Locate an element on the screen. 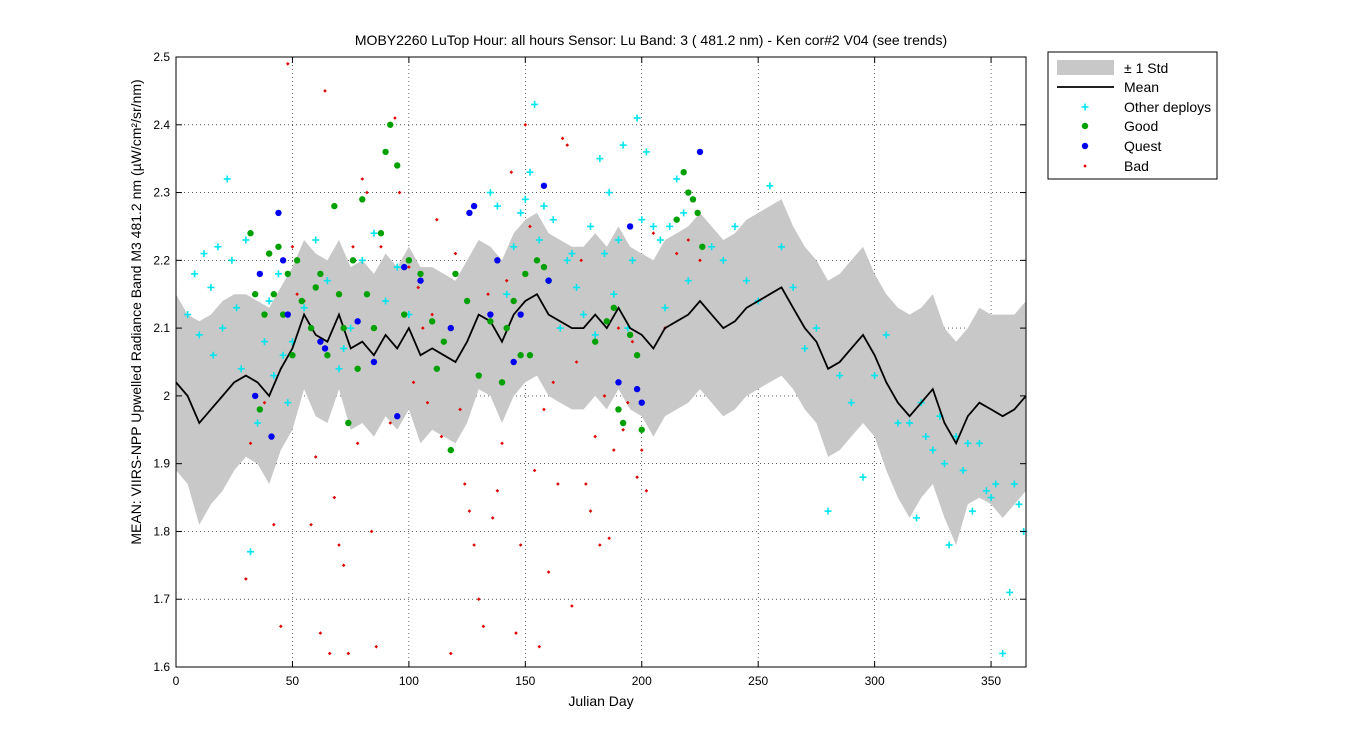 The height and width of the screenshot is (750, 1350). x-tick-label: 300 is located at coordinates (875, 681).